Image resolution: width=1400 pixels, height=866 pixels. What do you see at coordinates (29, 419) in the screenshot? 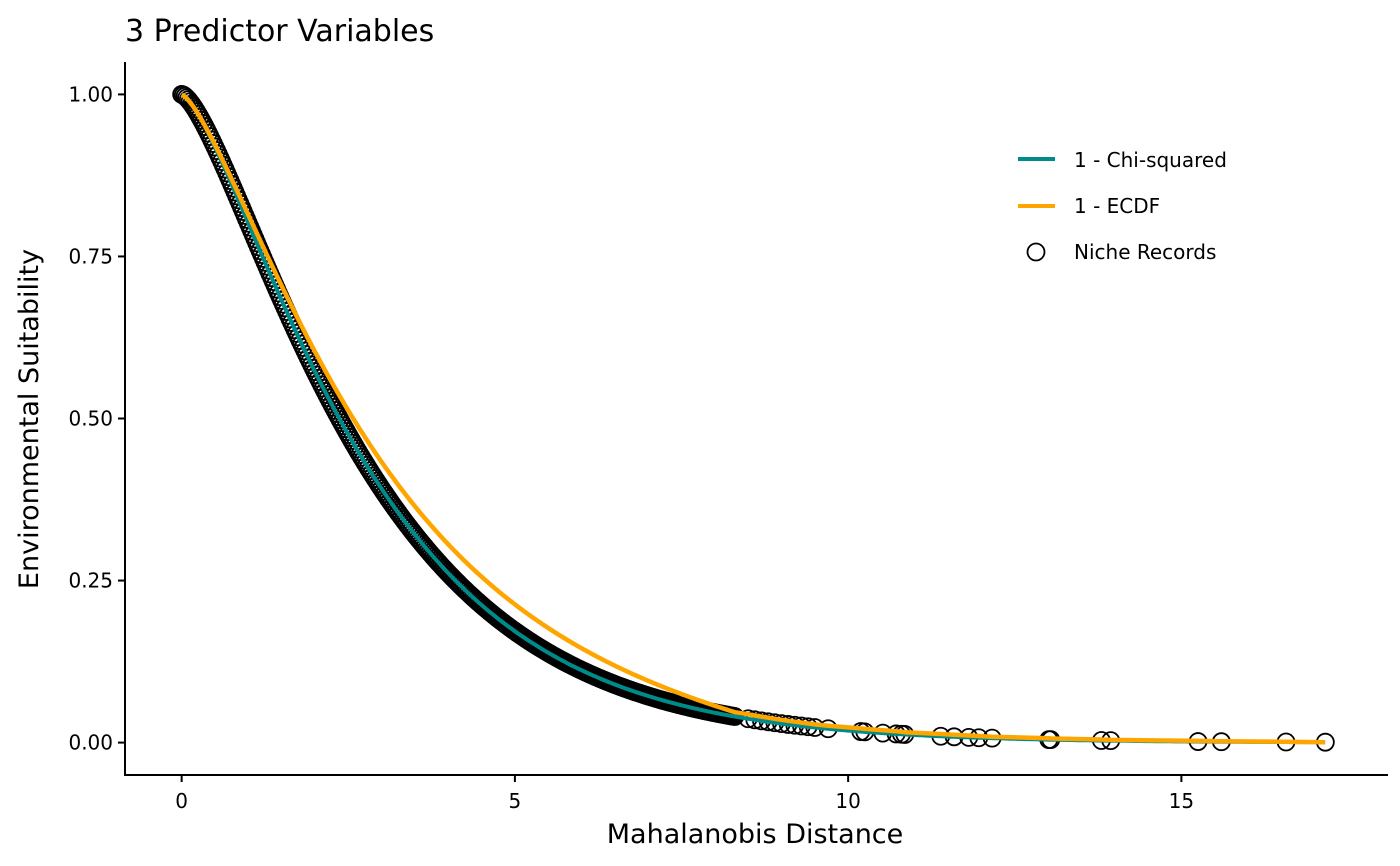
I see `y-axis-label: Environmental Suitability` at bounding box center [29, 419].